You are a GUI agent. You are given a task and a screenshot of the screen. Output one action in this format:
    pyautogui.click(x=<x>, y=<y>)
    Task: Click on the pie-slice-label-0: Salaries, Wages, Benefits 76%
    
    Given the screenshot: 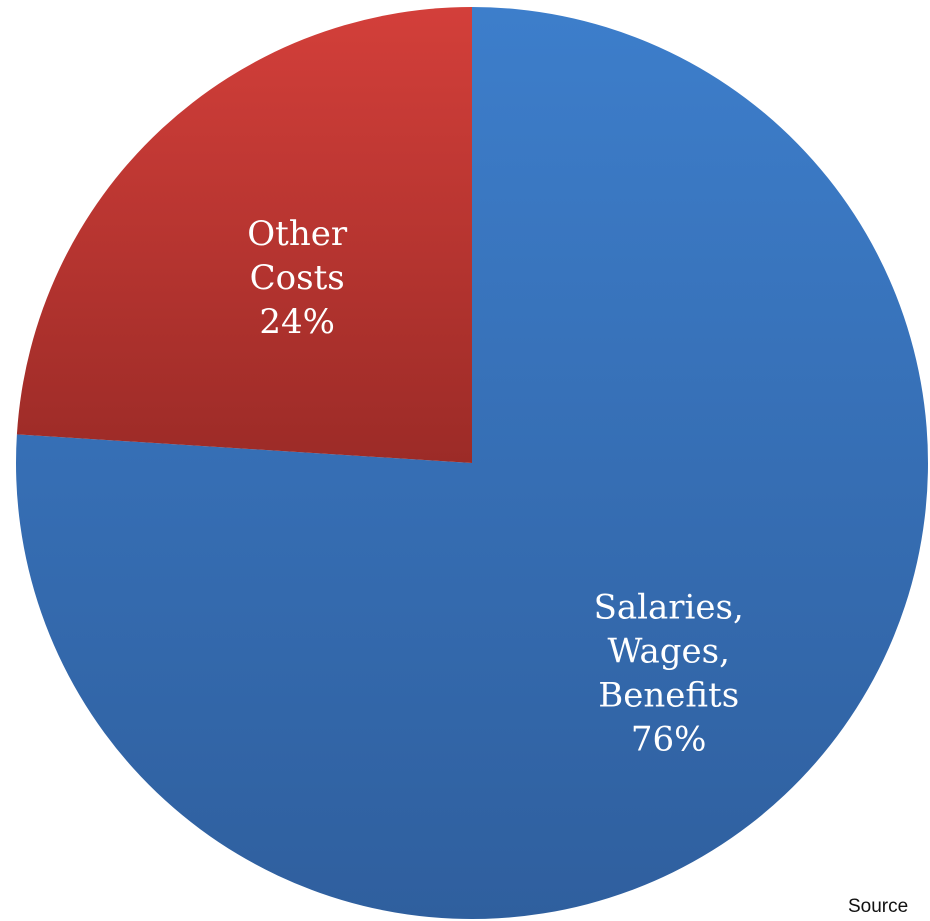 What is the action you would take?
    pyautogui.click(x=669, y=673)
    